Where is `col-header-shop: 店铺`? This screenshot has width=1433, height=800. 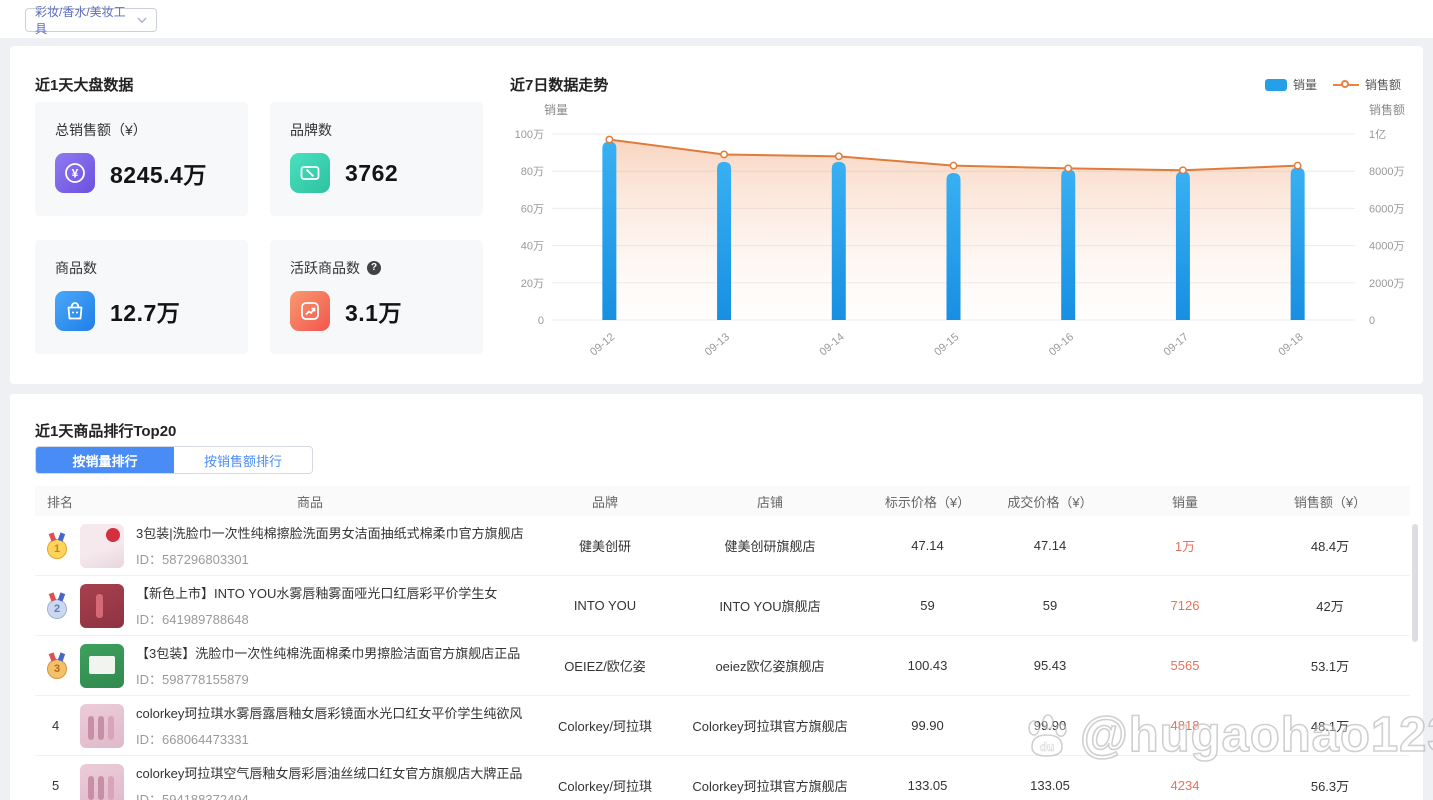
col-header-shop: 店铺 is located at coordinates (769, 502).